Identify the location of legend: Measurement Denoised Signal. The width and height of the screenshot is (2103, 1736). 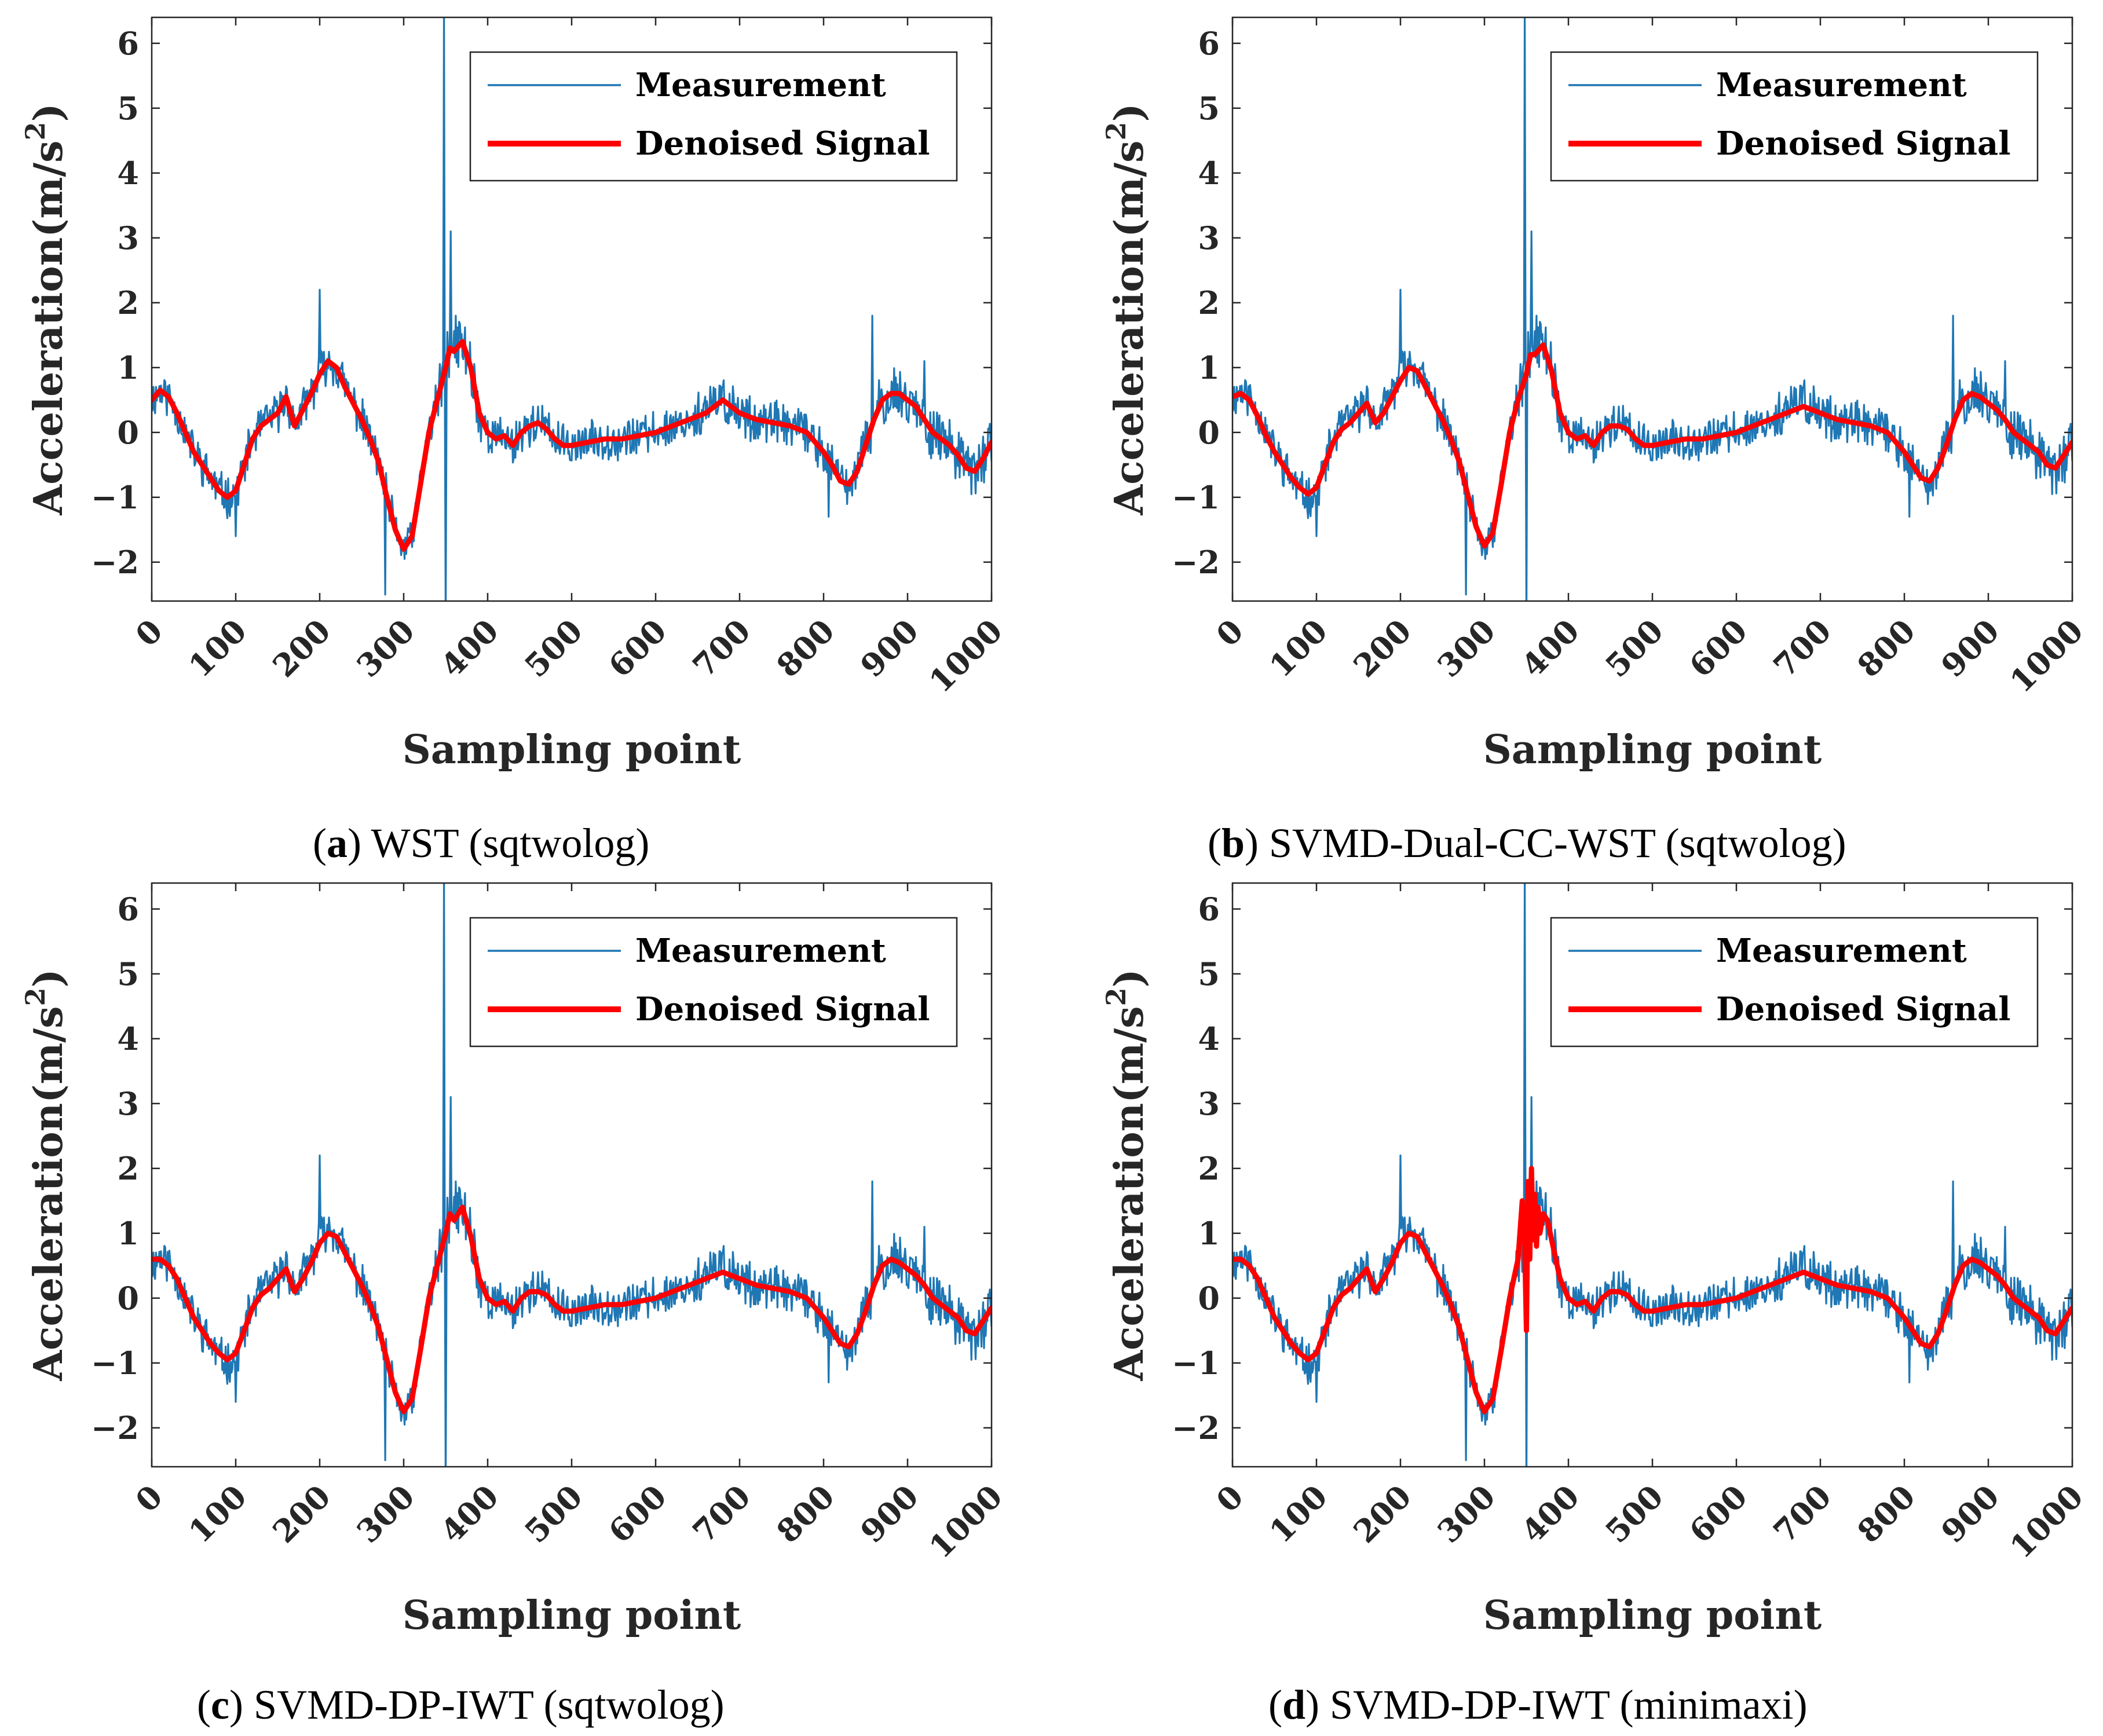
(1794, 117).